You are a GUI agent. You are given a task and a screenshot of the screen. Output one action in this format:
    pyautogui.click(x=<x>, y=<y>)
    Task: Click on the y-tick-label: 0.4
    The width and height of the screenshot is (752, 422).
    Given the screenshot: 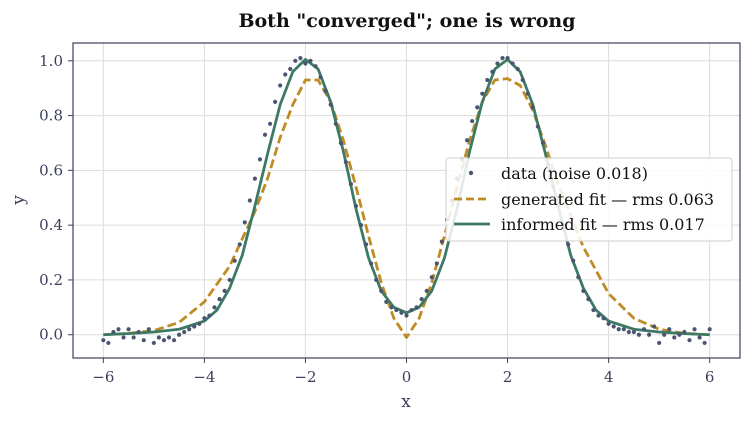 What is the action you would take?
    pyautogui.click(x=51, y=225)
    